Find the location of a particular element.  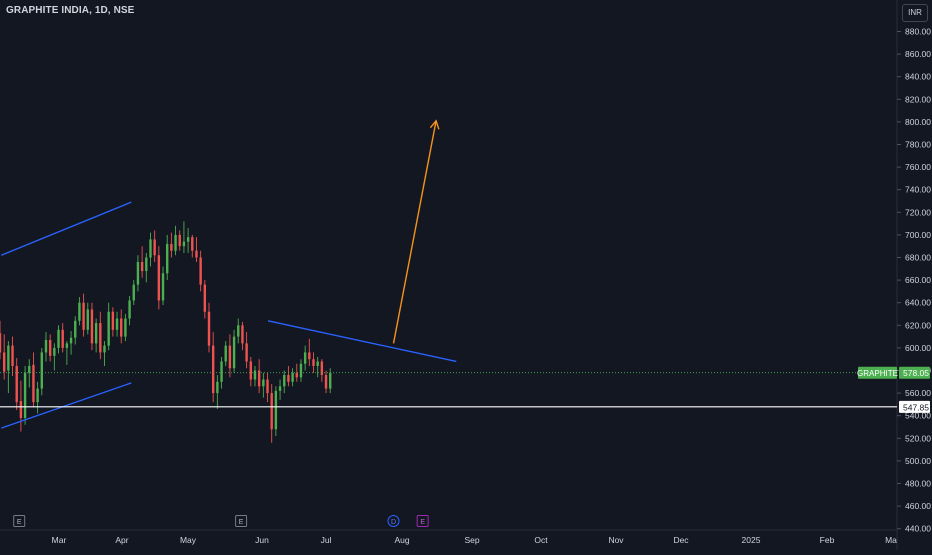

price-tick-label: 620.00 is located at coordinates (918, 325).